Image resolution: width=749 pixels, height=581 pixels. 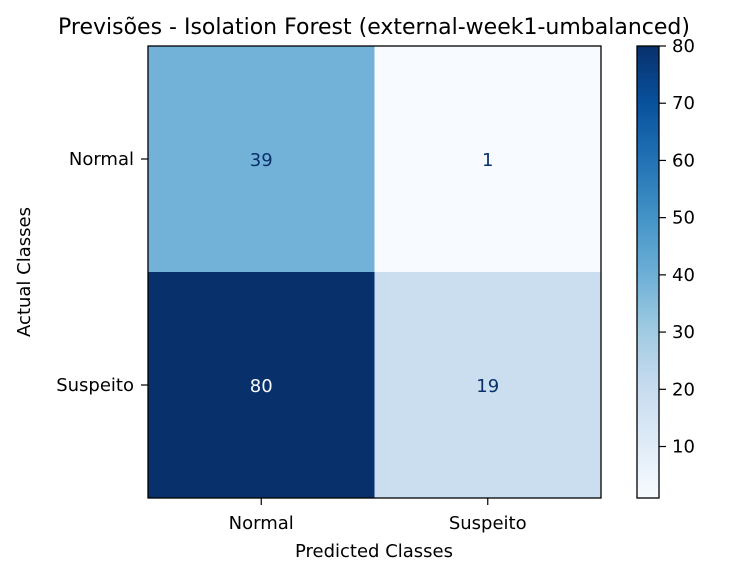 I want to click on y-axis-label: Actual Classes, so click(x=24, y=272).